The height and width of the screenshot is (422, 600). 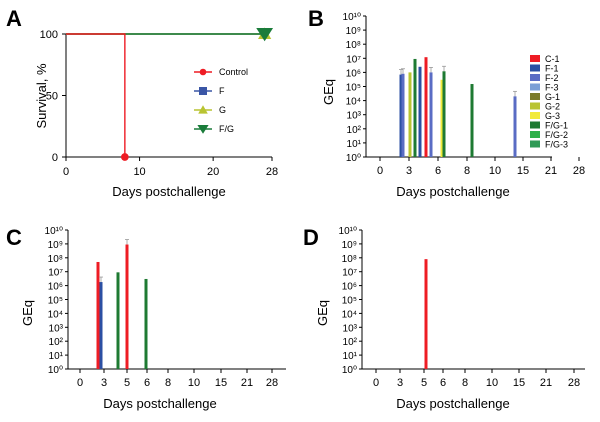 I want to click on panel-letter: D, so click(x=311, y=237).